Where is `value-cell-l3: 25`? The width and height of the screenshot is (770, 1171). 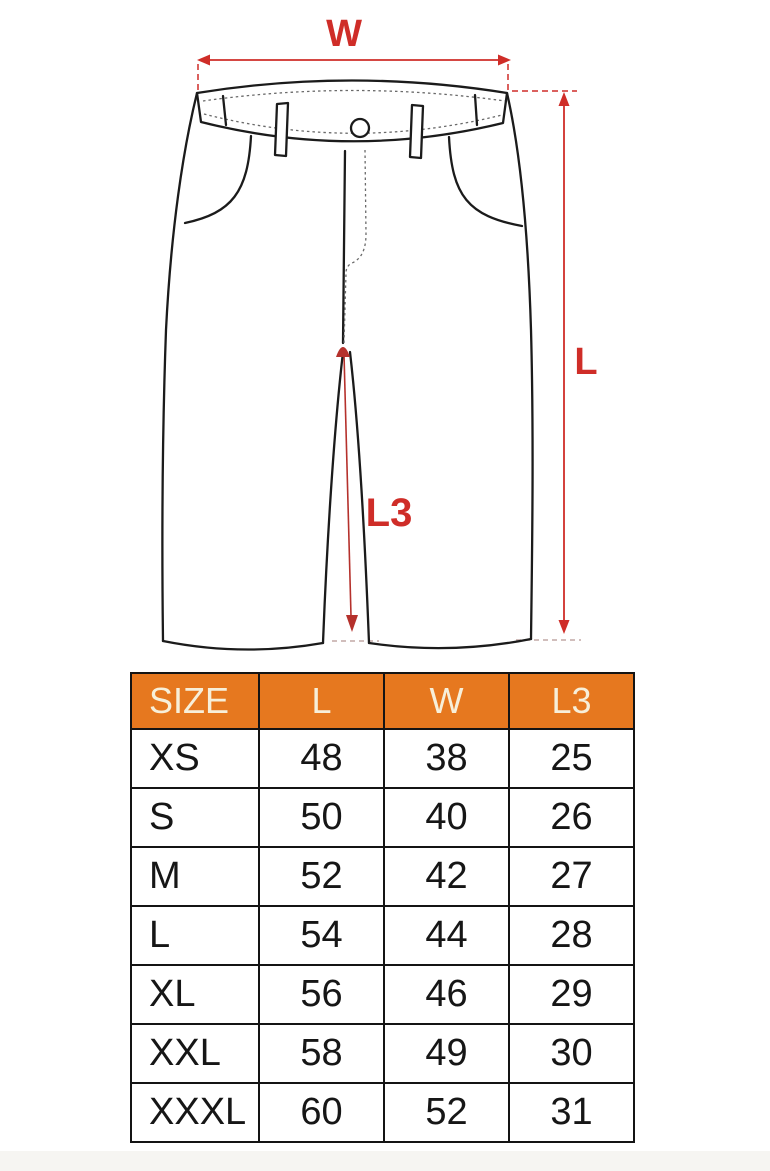
value-cell-l3: 25 is located at coordinates (571, 758).